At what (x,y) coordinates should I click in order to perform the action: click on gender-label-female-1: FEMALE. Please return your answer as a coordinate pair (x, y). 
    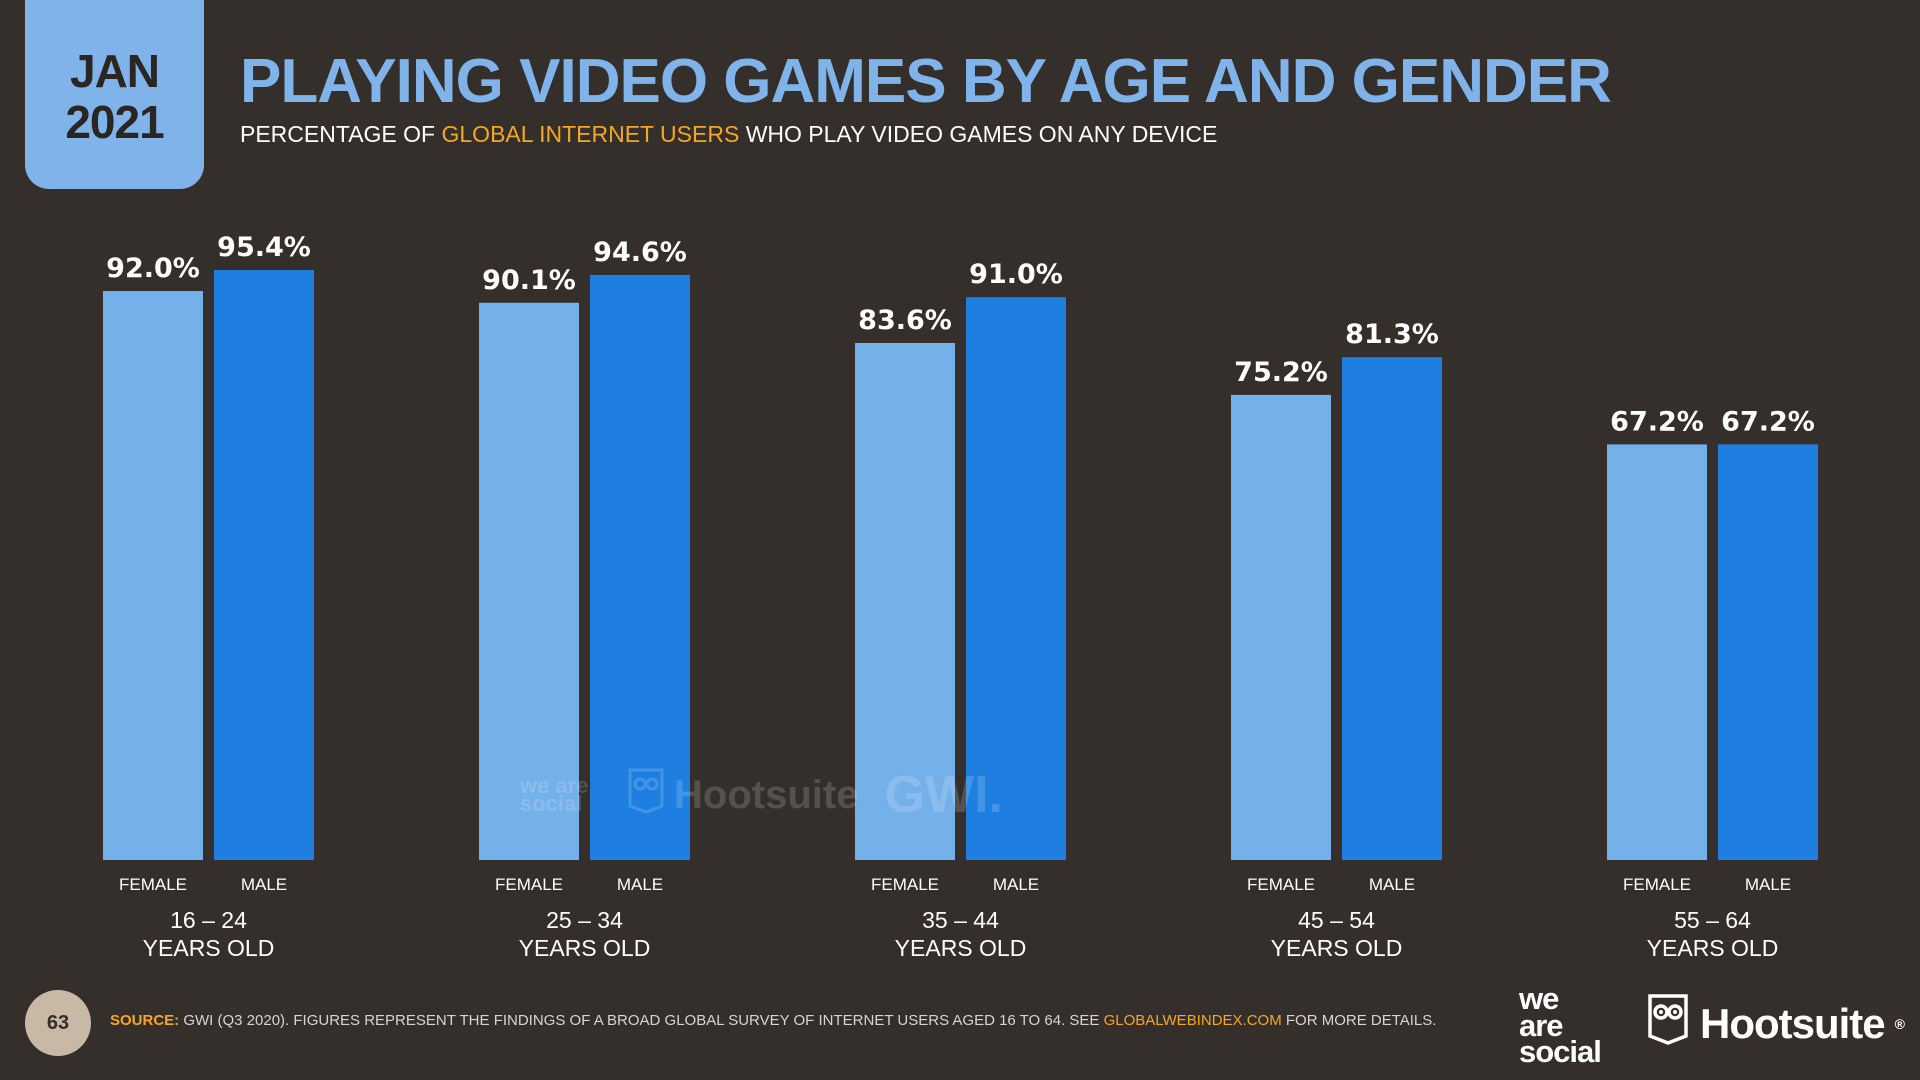
    Looking at the image, I should click on (529, 884).